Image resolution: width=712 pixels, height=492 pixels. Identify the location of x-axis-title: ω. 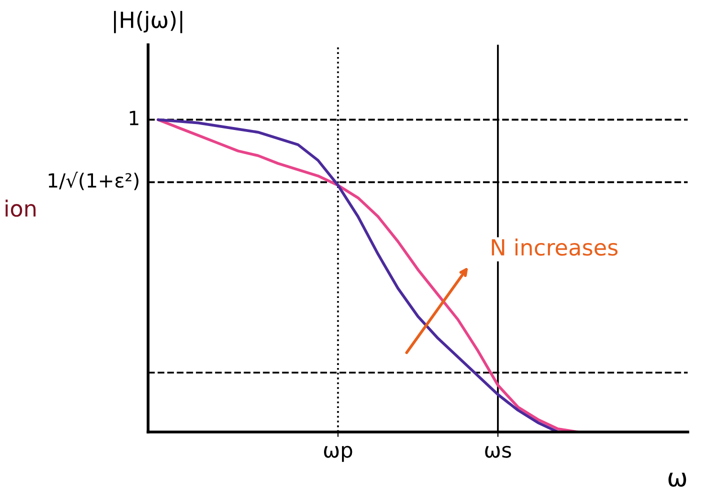
(677, 479).